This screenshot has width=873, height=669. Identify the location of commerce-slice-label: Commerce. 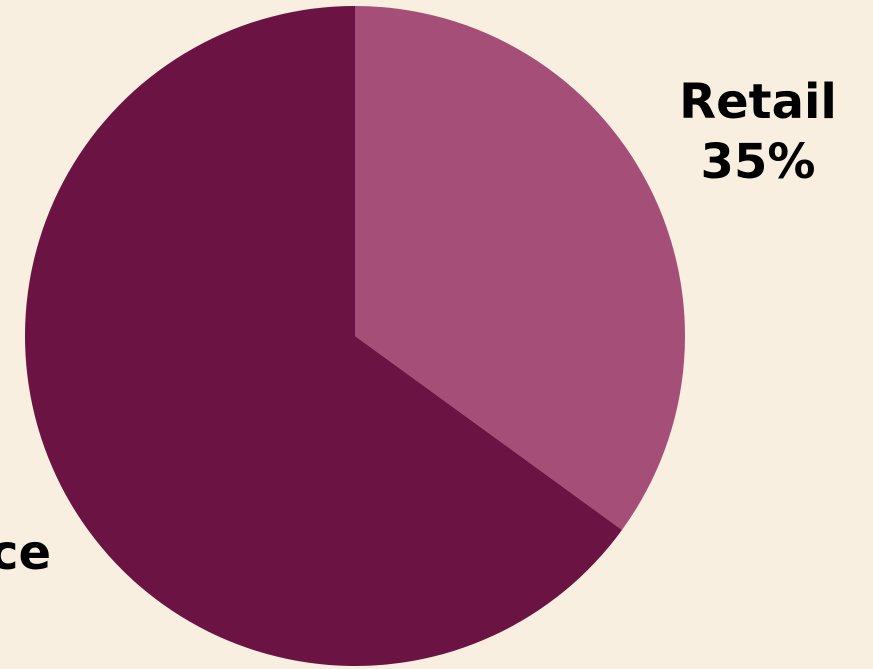
(25, 553).